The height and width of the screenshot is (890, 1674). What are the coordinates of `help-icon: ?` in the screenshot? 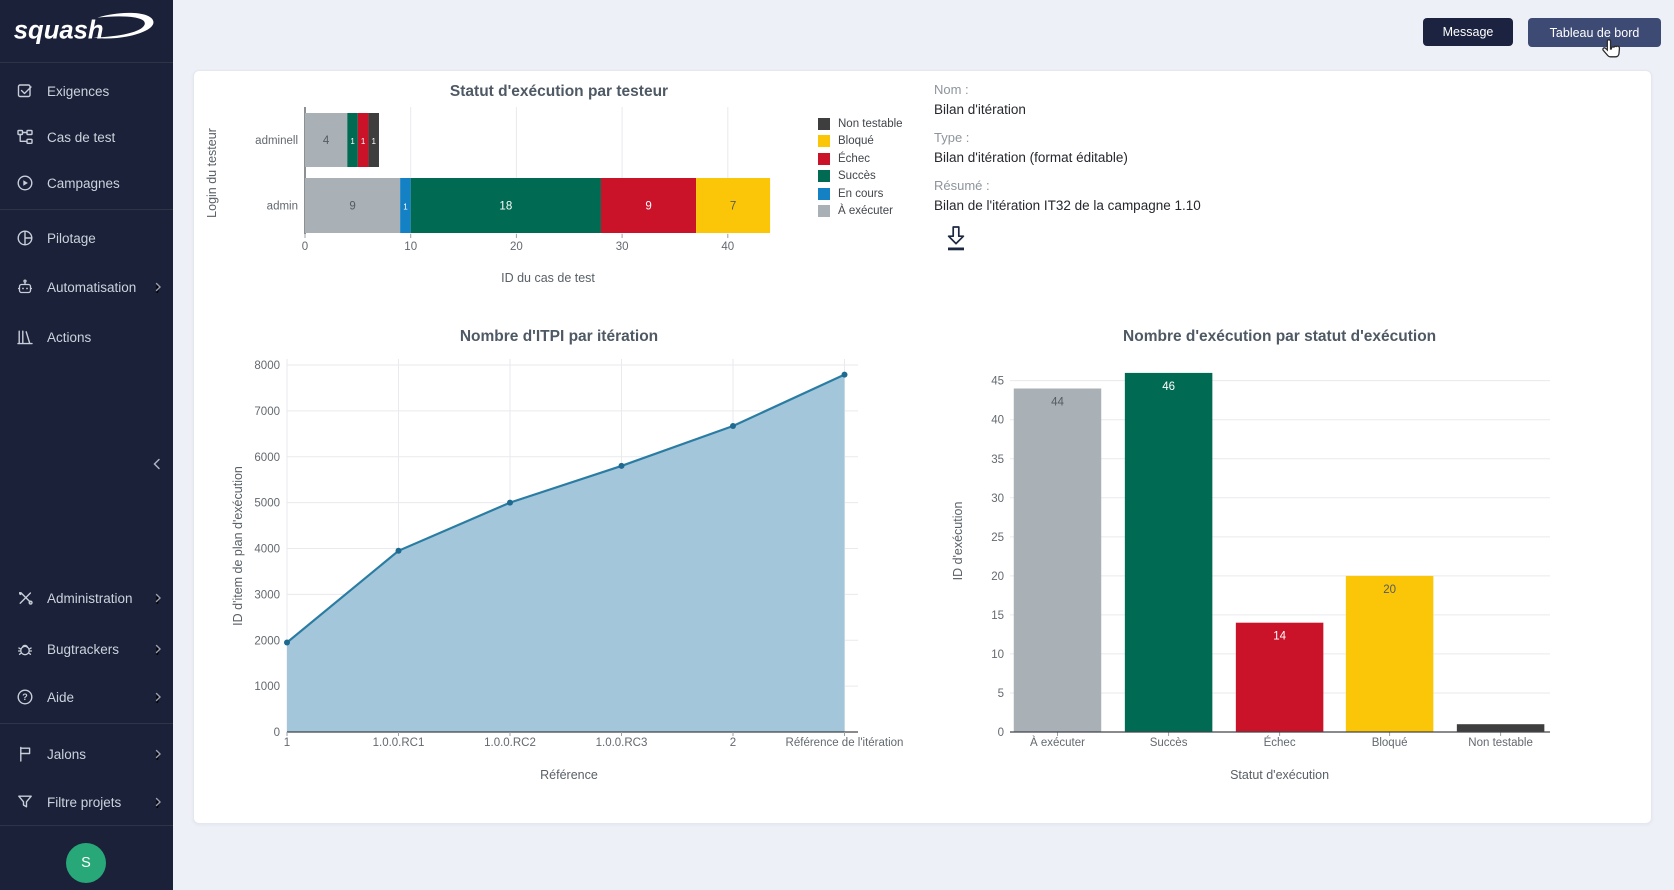 It's located at (25, 697).